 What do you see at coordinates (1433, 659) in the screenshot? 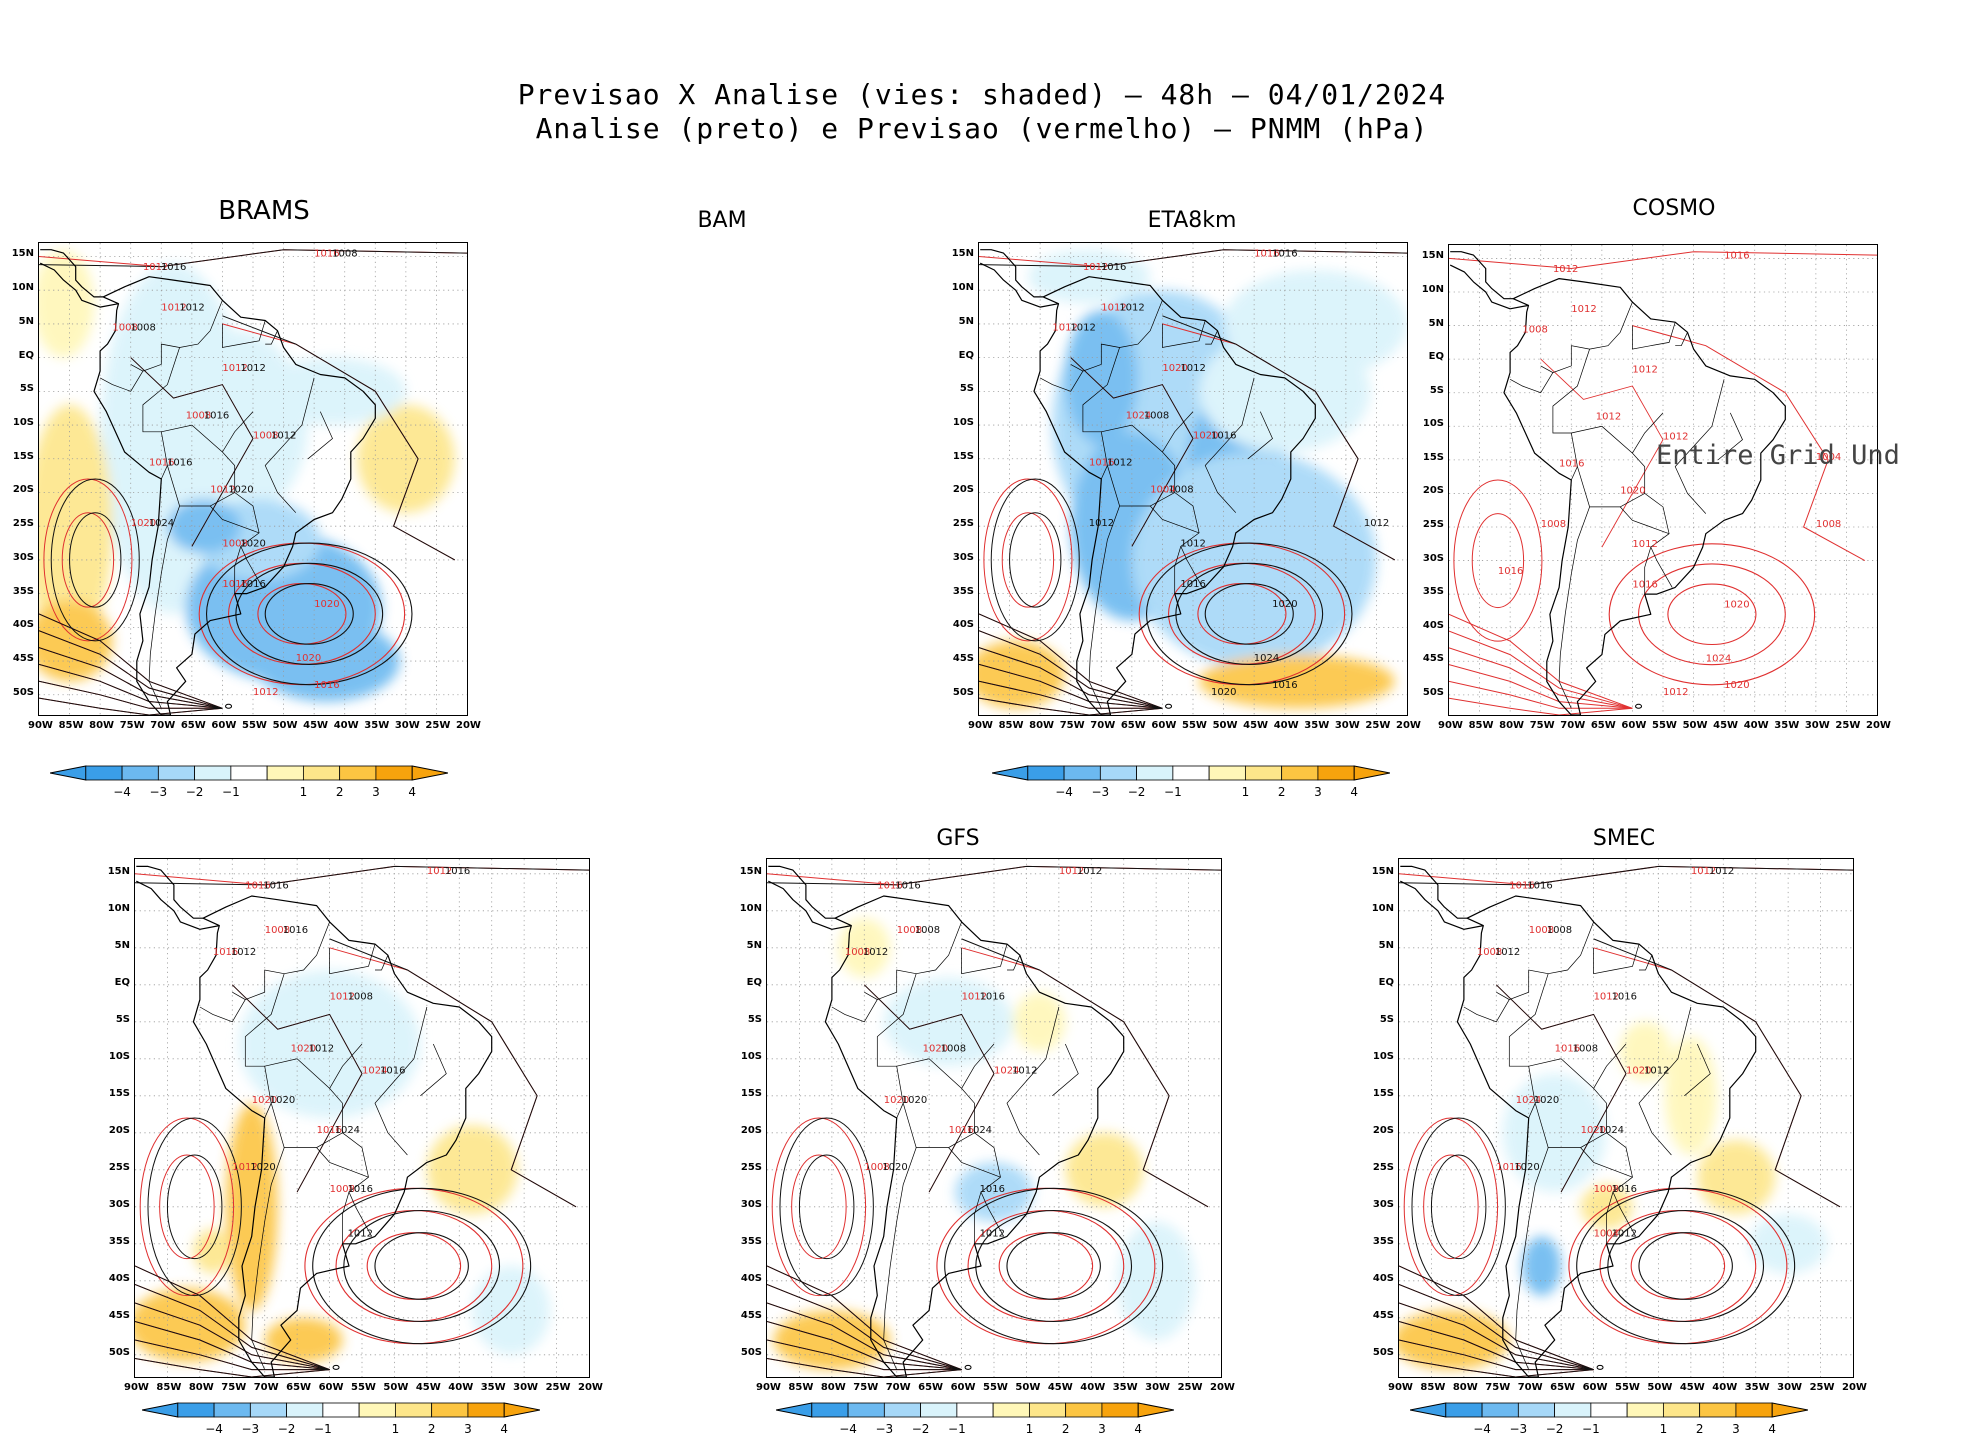
I see `lat-tick-label: 45S` at bounding box center [1433, 659].